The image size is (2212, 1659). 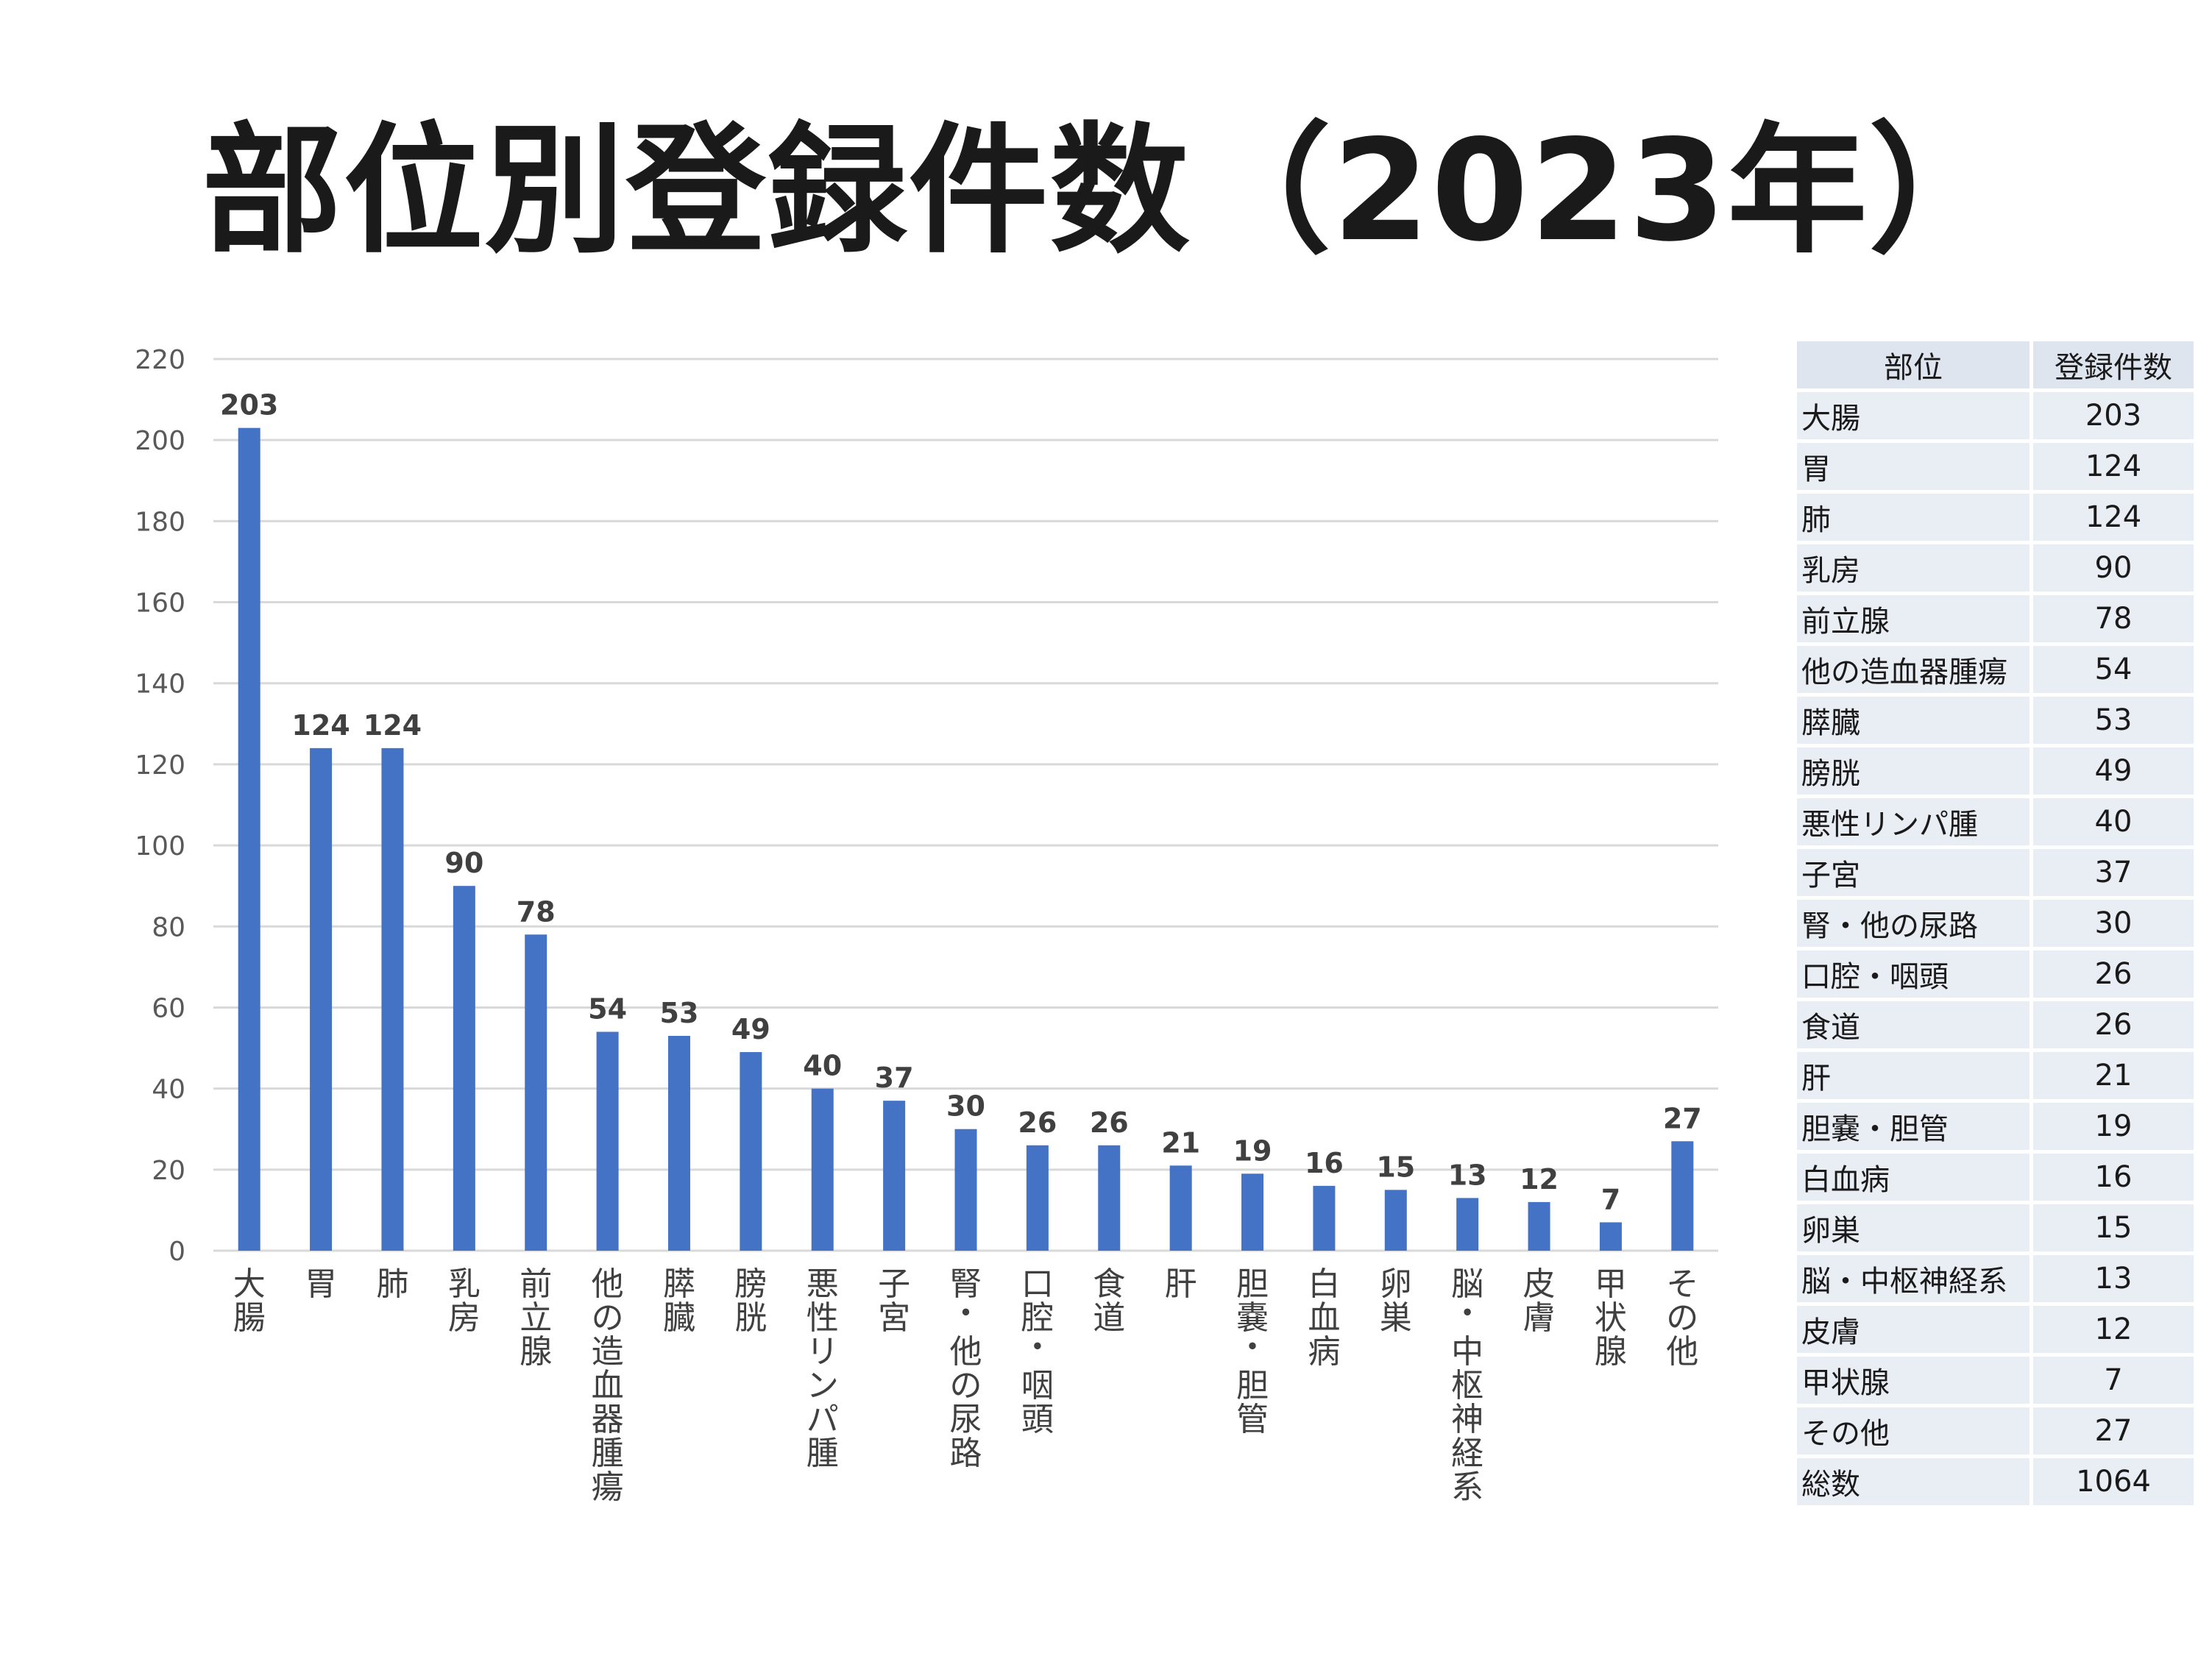 I want to click on y-tick-label: 40, so click(x=169, y=1090).